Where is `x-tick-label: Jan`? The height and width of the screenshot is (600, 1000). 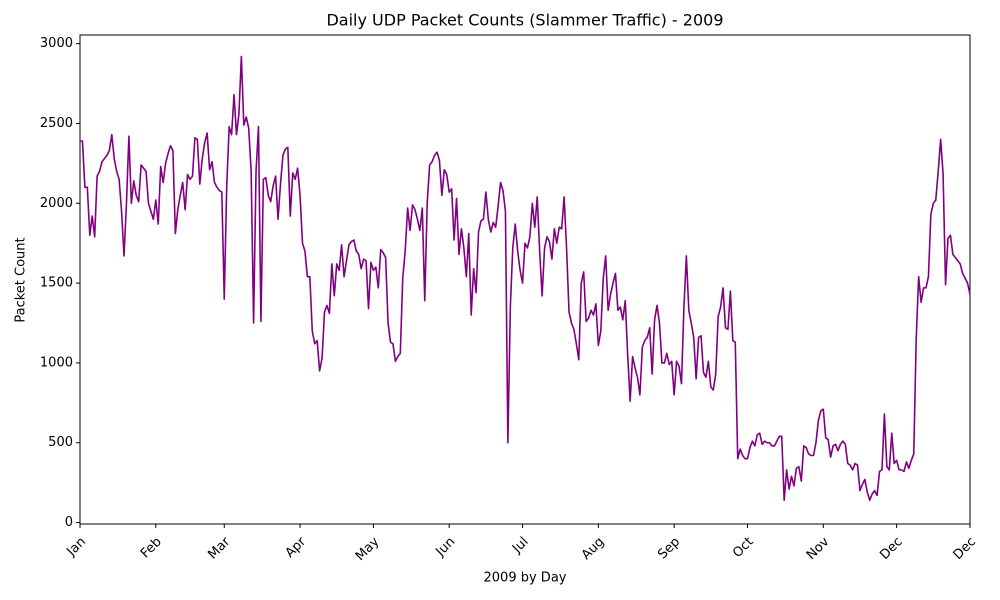 x-tick-label: Jan is located at coordinates (76, 546).